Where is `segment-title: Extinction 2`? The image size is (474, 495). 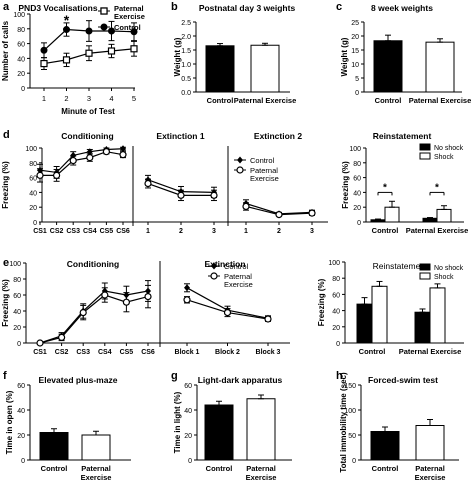
segment-title: Extinction 2 is located at coordinates (278, 136).